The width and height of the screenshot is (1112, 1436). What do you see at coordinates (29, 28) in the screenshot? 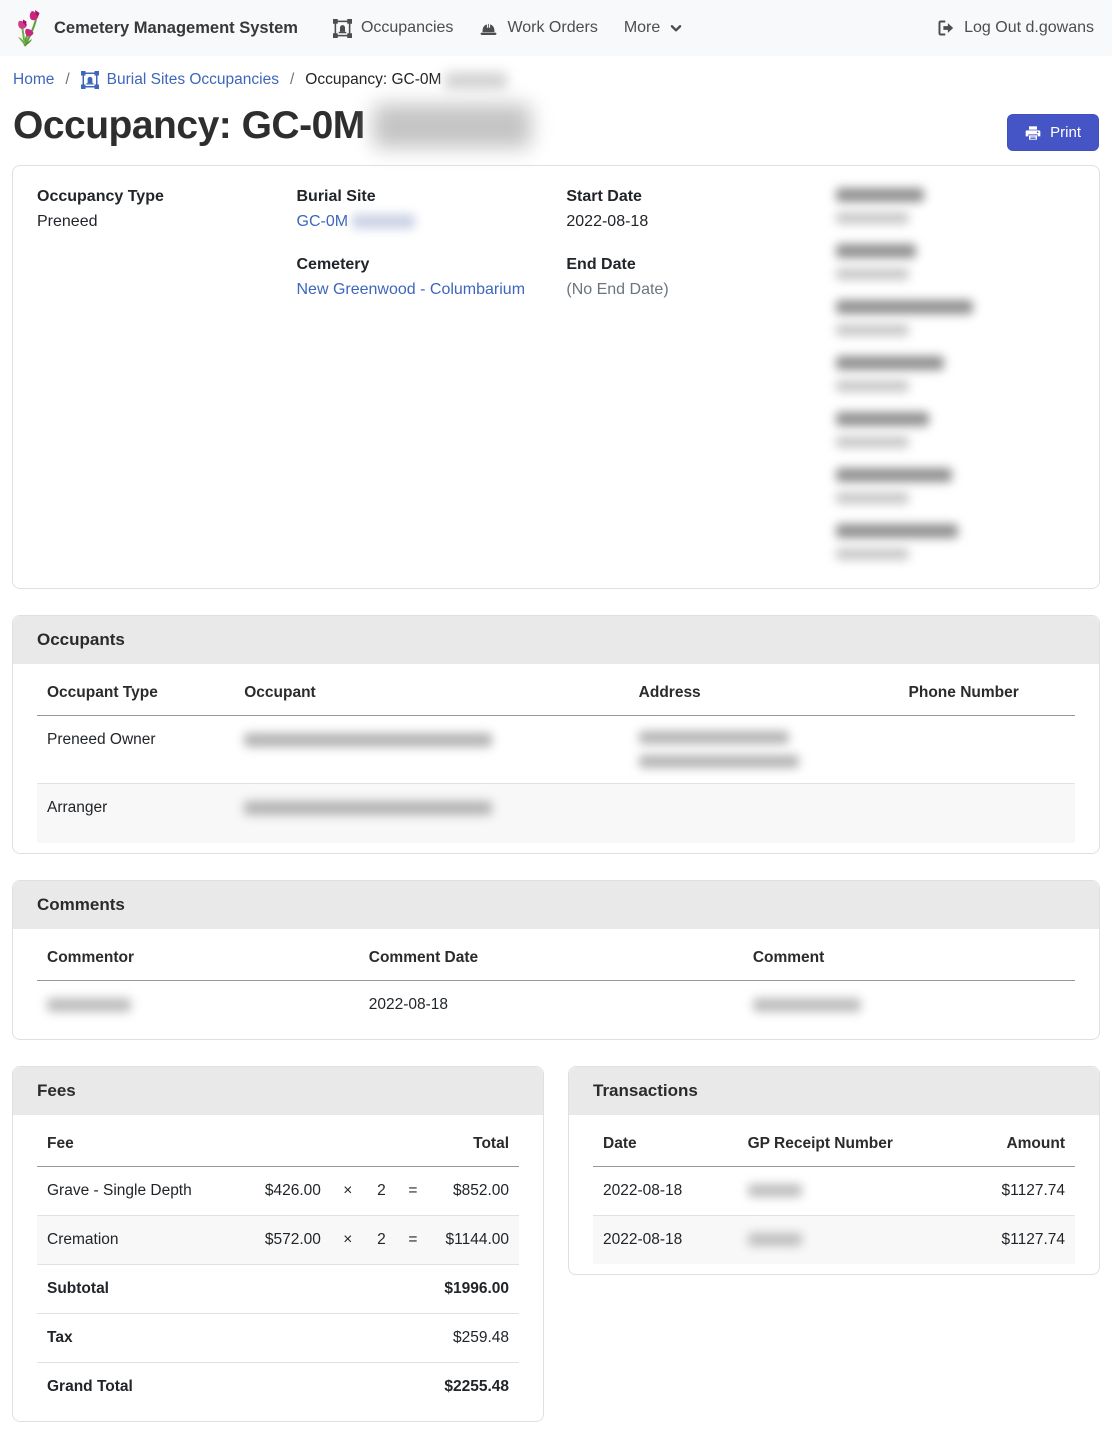
I see `tulip-logo-icon` at bounding box center [29, 28].